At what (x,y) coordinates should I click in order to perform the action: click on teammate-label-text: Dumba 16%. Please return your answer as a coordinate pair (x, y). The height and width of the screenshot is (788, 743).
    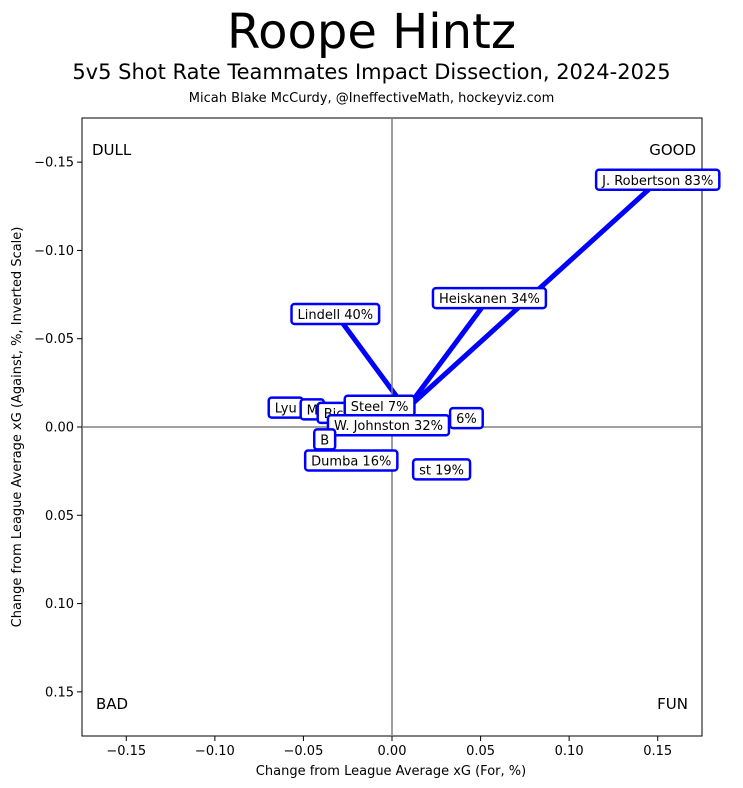
    Looking at the image, I should click on (351, 462).